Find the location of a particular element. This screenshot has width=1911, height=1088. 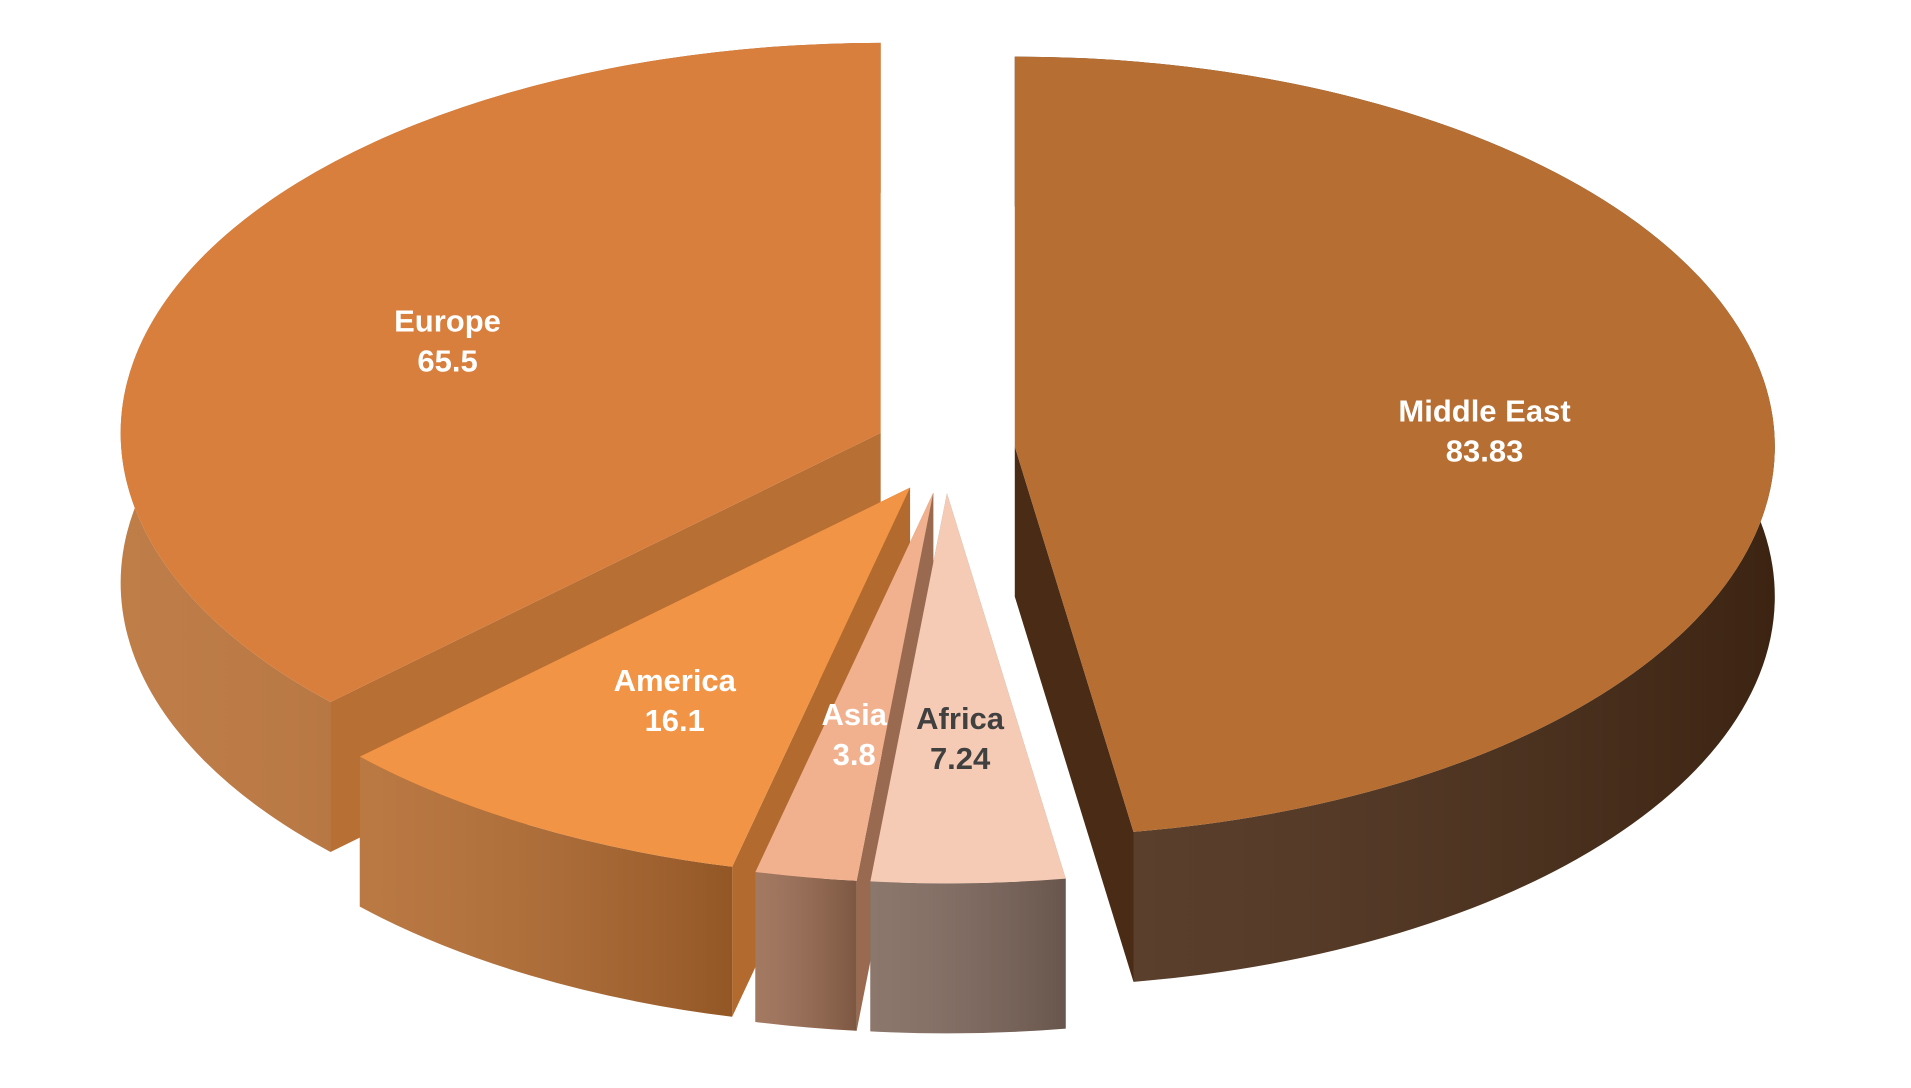

slice-asia-top is located at coordinates (844, 686).